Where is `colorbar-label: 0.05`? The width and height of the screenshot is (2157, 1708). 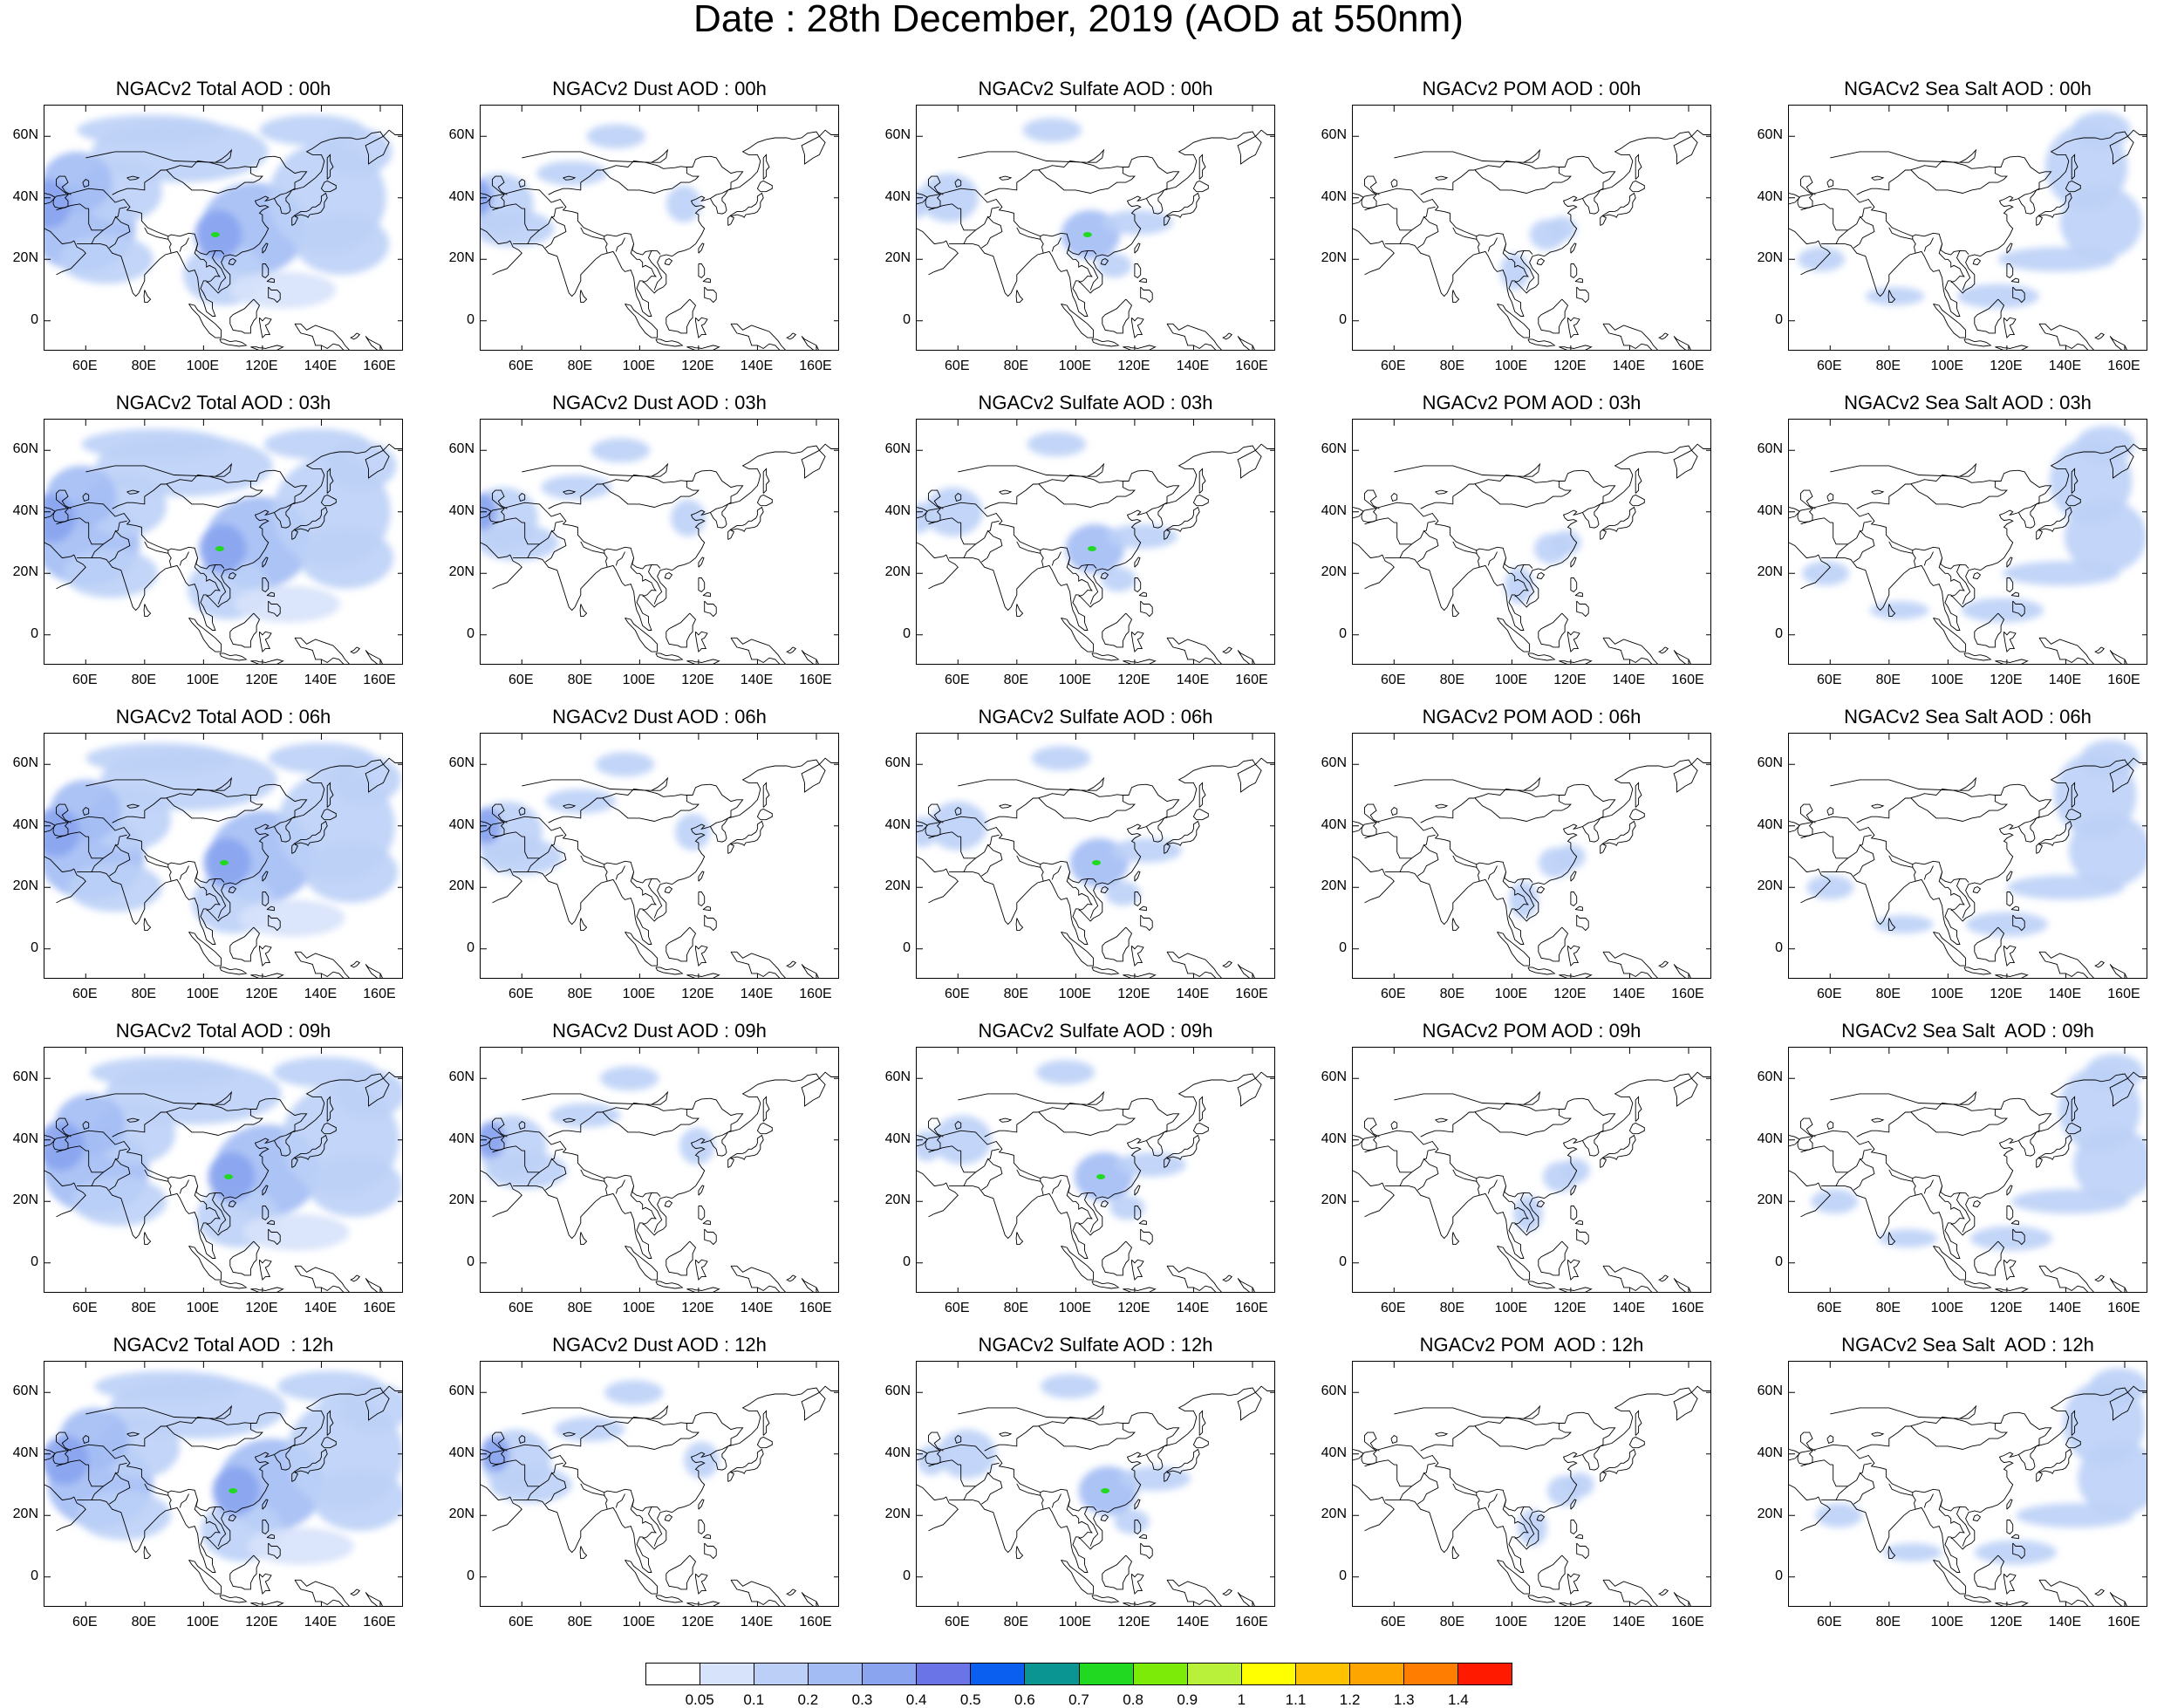
colorbar-label: 0.05 is located at coordinates (699, 1700).